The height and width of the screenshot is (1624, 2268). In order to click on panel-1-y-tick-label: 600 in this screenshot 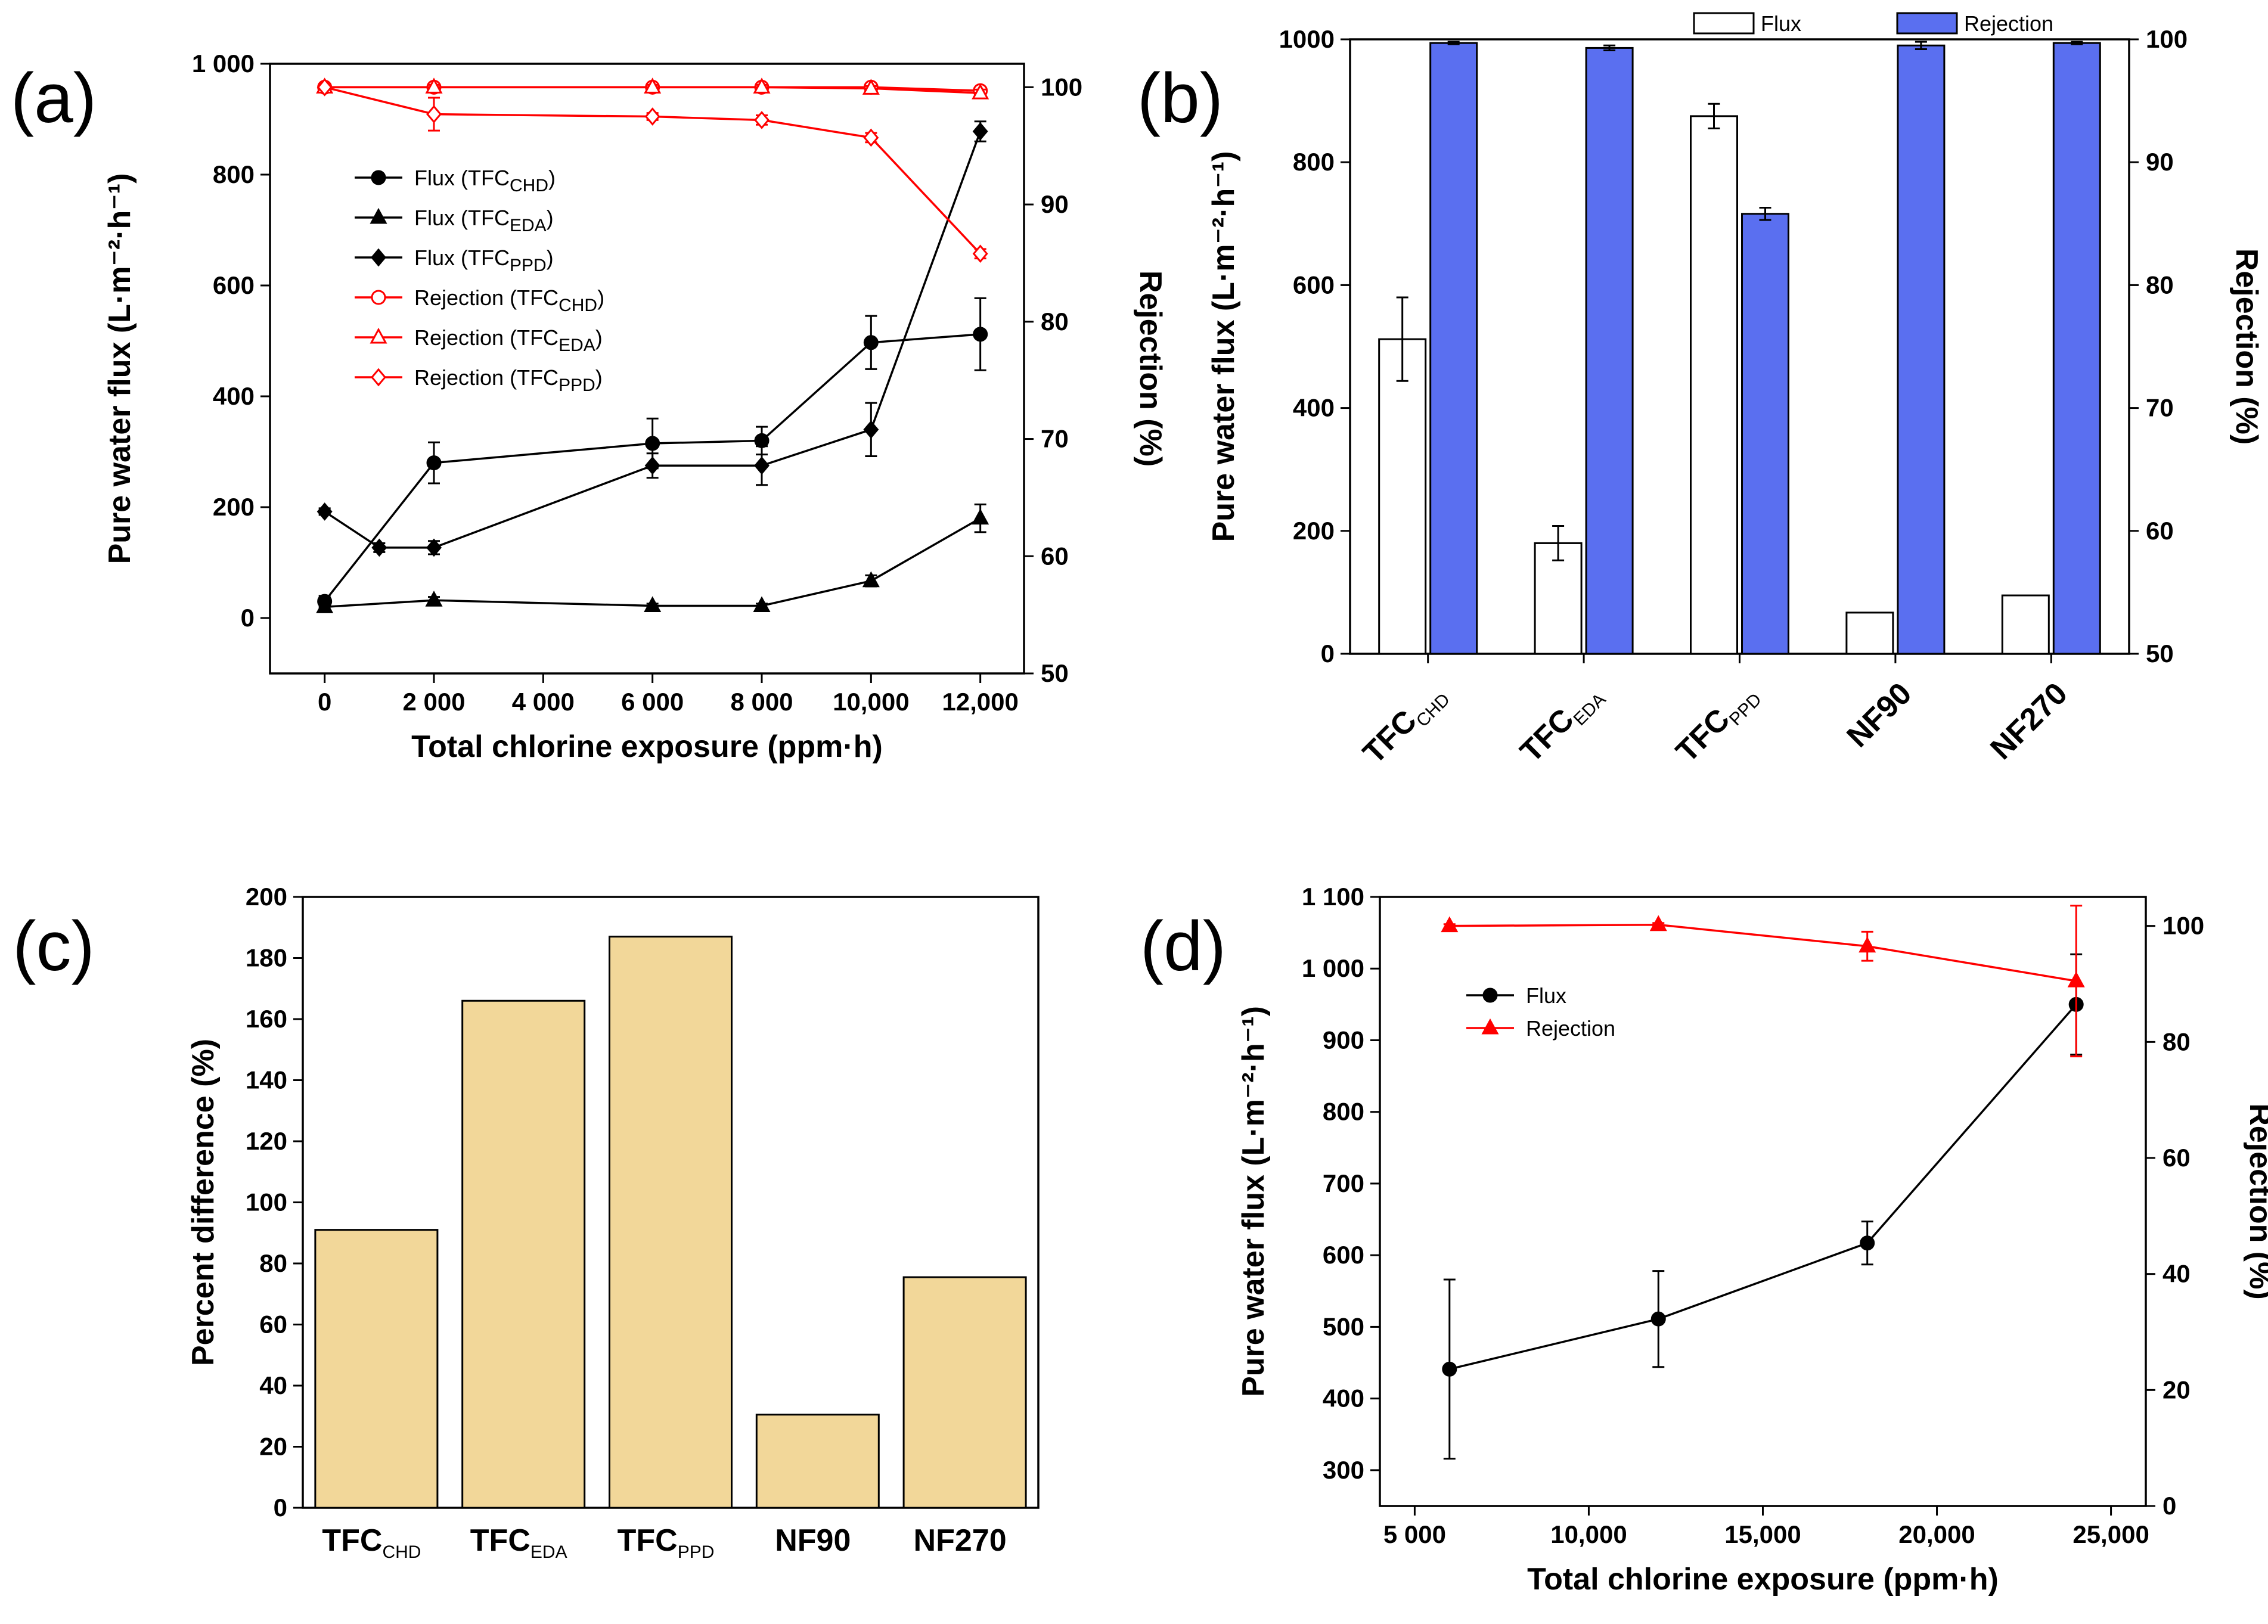, I will do `click(1314, 285)`.